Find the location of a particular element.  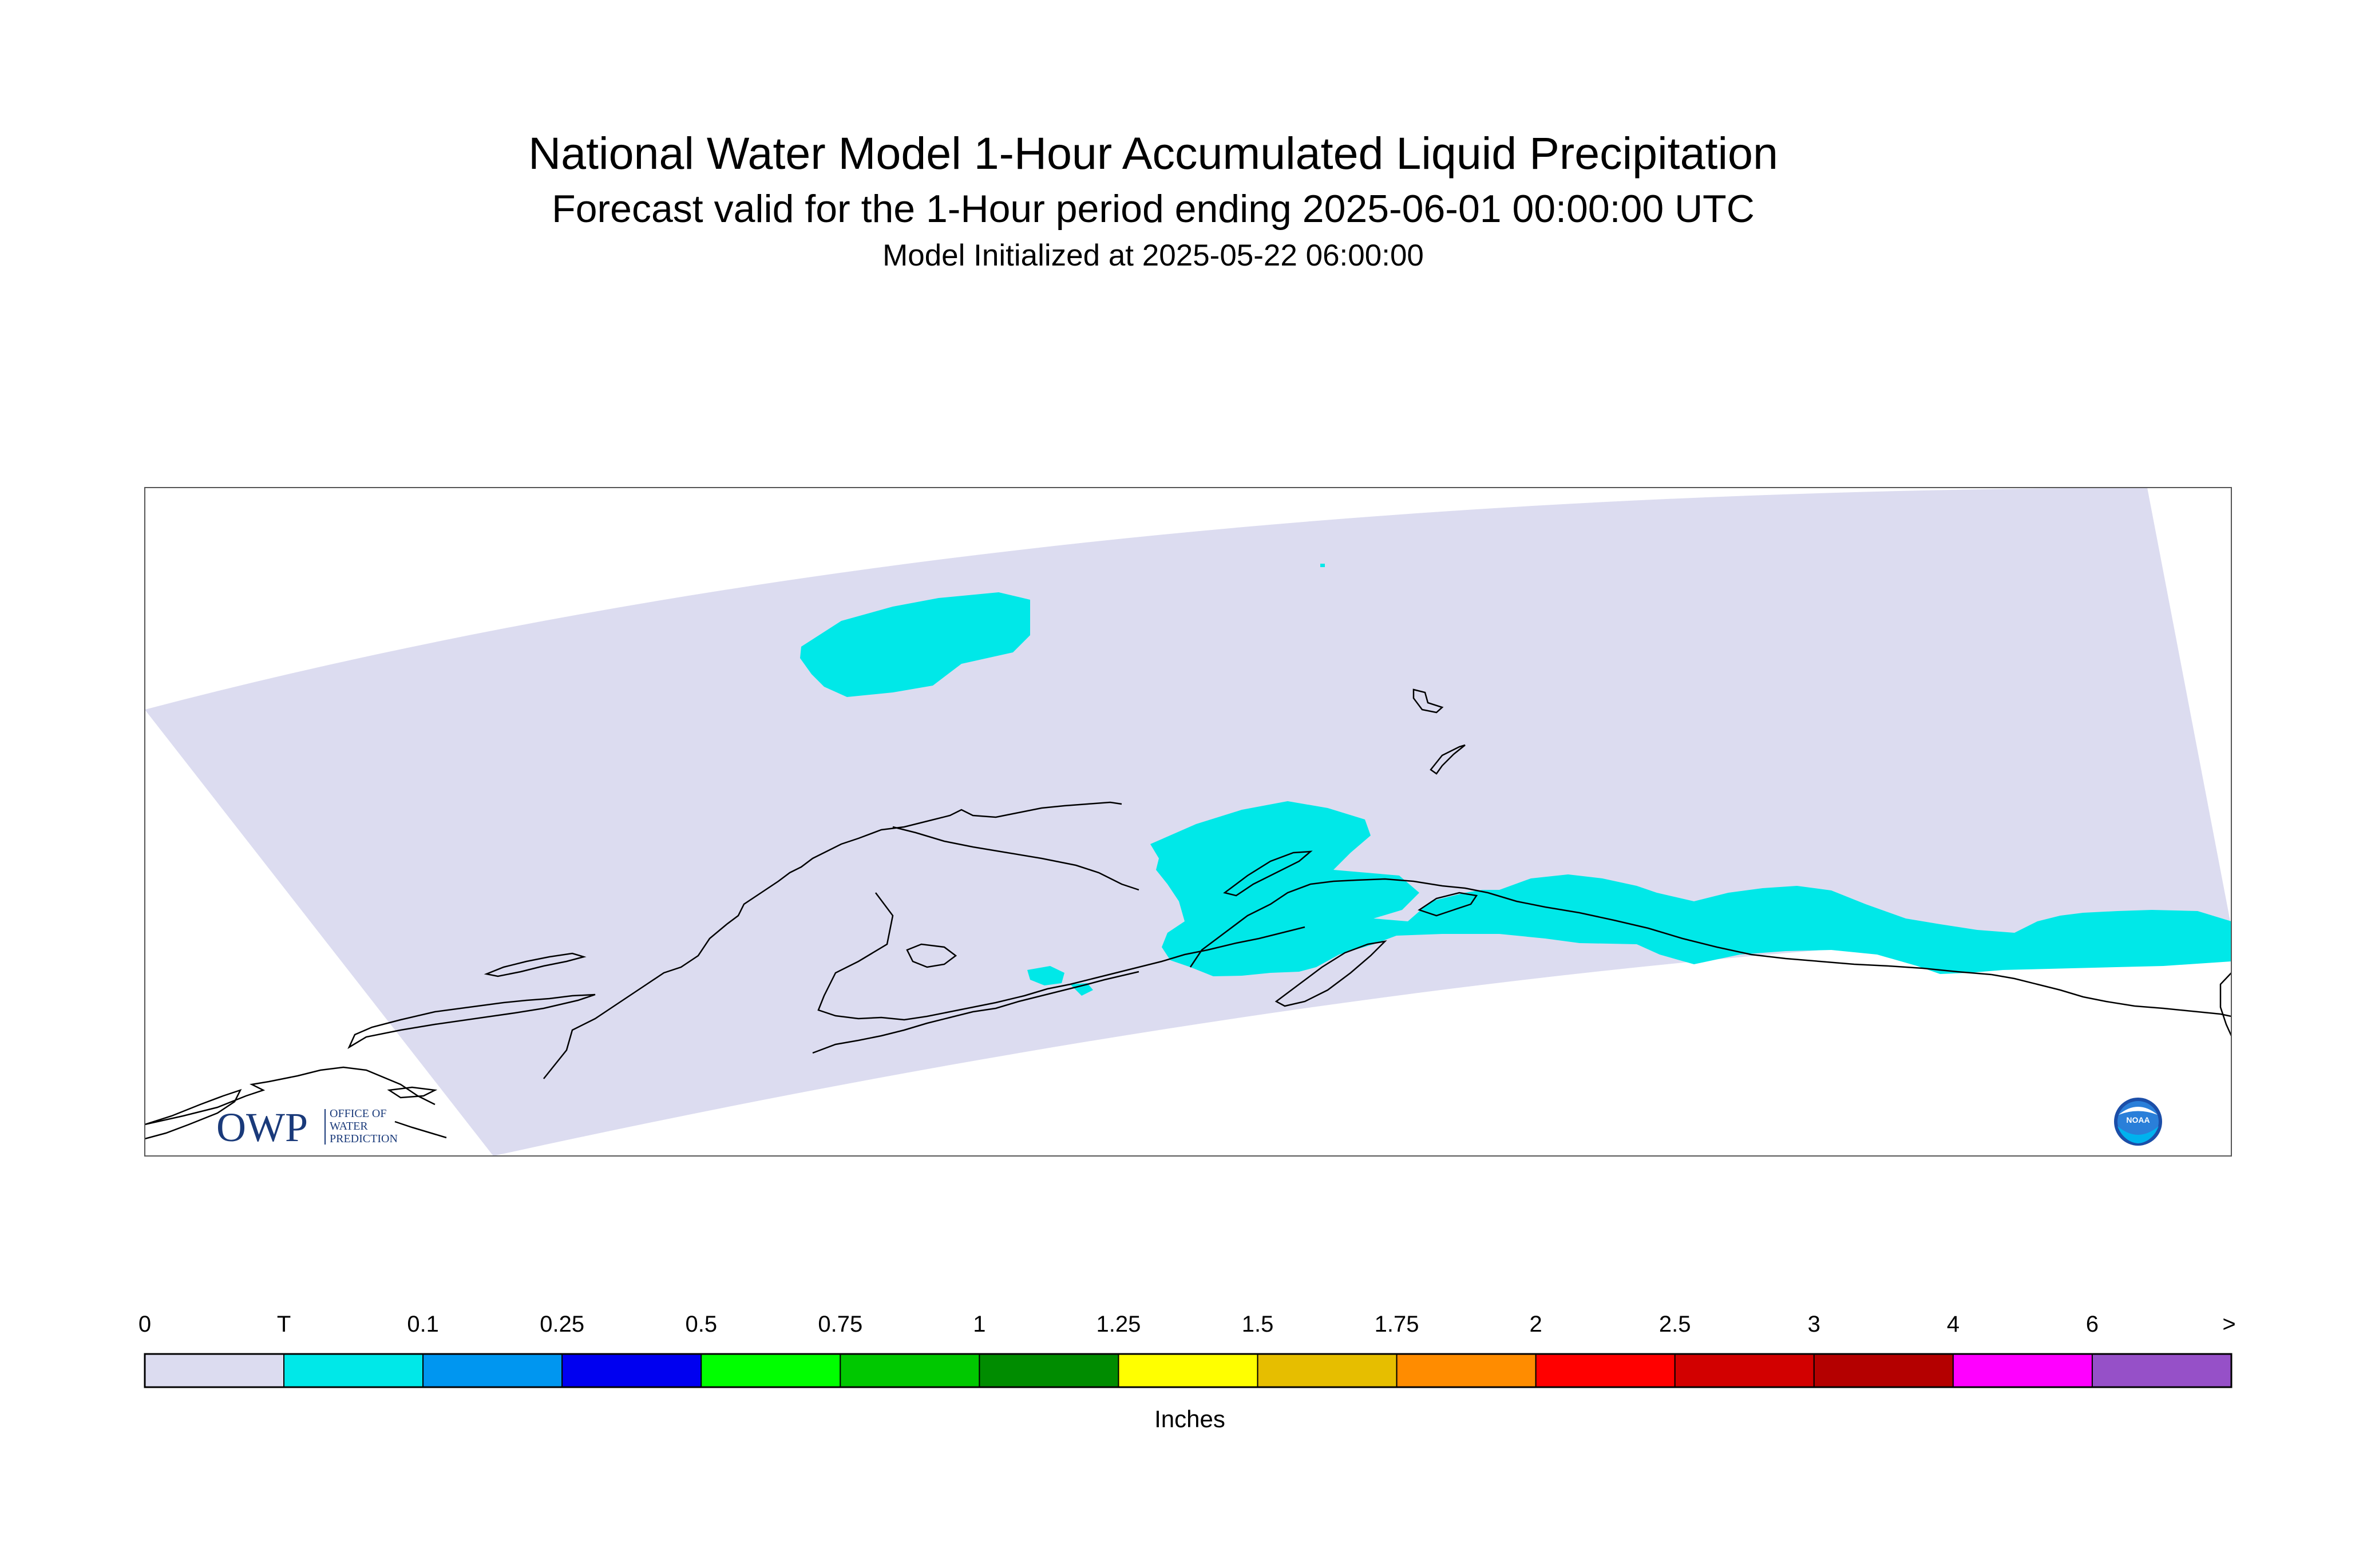

legend-tick-label: 0.75 is located at coordinates (841, 1324).